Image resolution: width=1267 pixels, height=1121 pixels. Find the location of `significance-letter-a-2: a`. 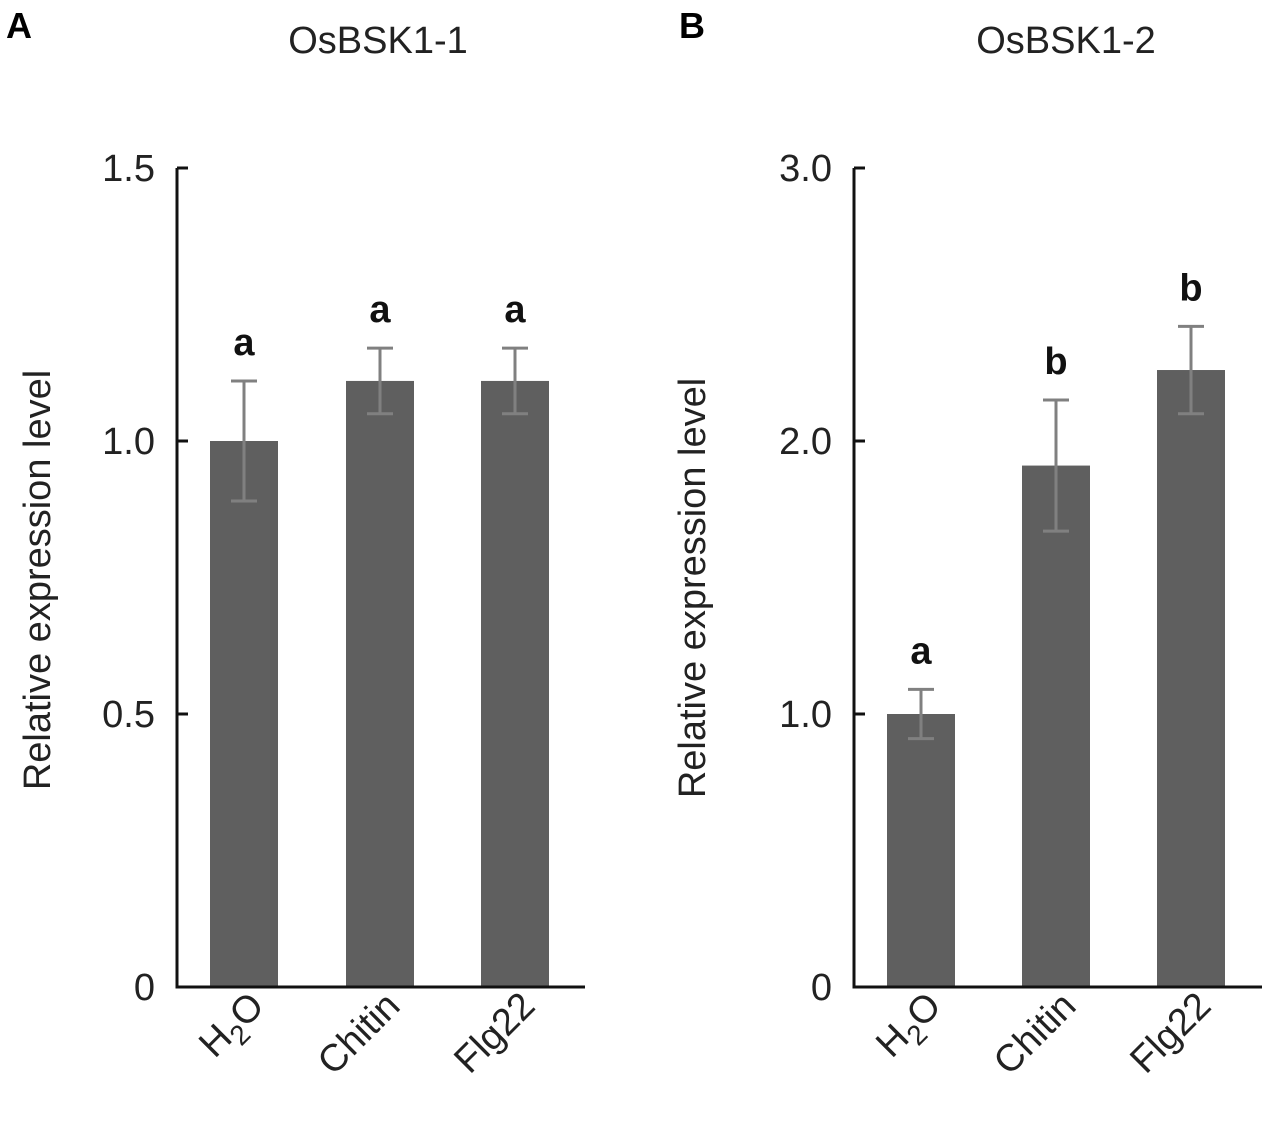

significance-letter-a-2: a is located at coordinates (515, 310).